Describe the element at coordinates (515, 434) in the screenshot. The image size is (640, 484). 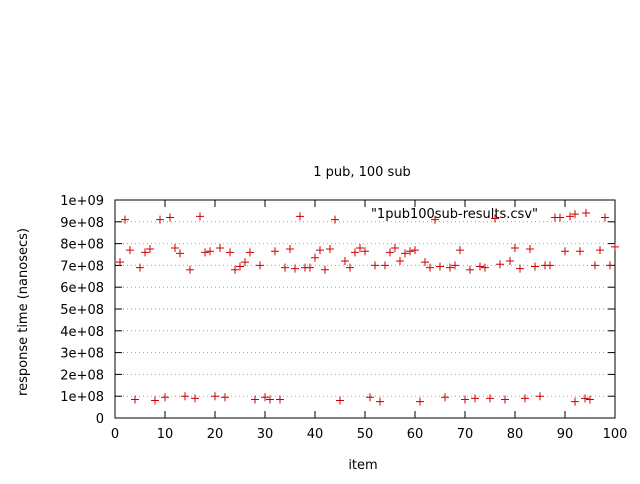
I see `x-tick-label: 80` at that location.